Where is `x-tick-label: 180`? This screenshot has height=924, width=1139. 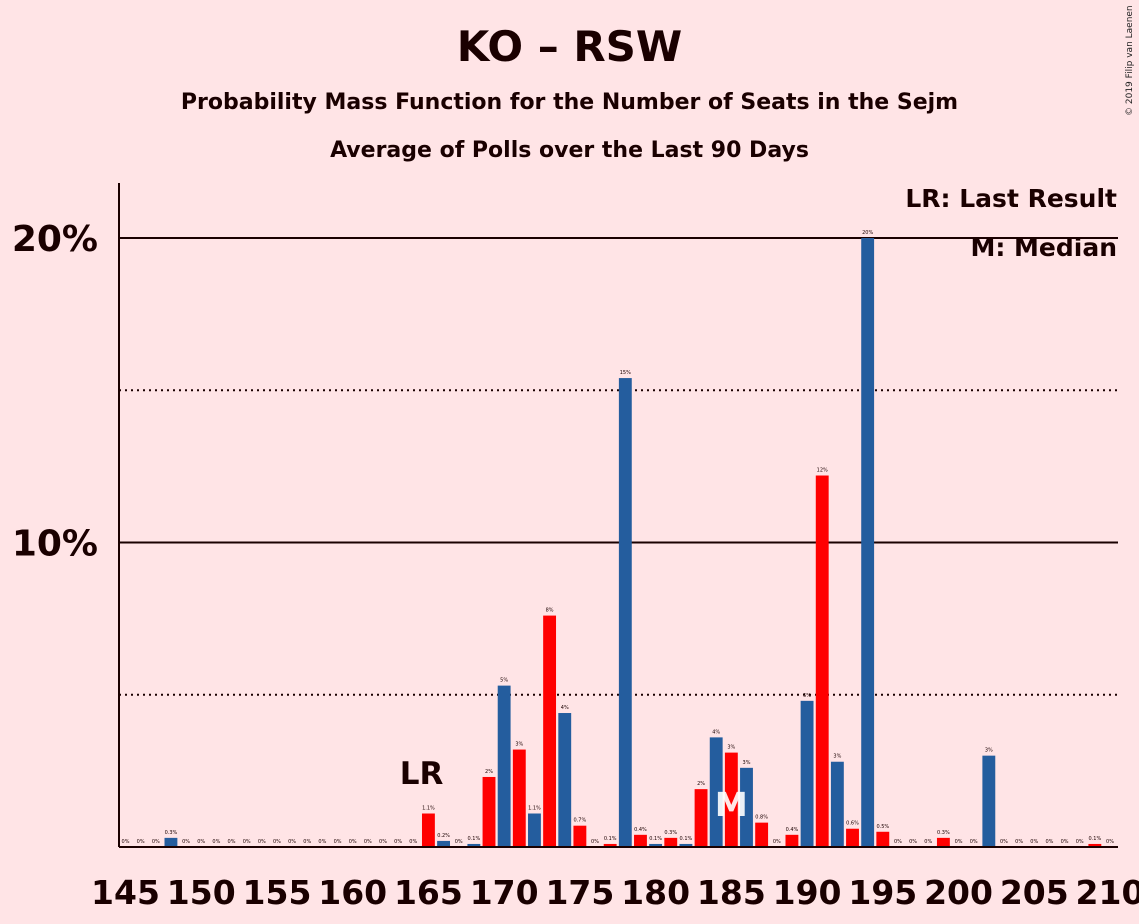 x-tick-label: 180 is located at coordinates (655, 892).